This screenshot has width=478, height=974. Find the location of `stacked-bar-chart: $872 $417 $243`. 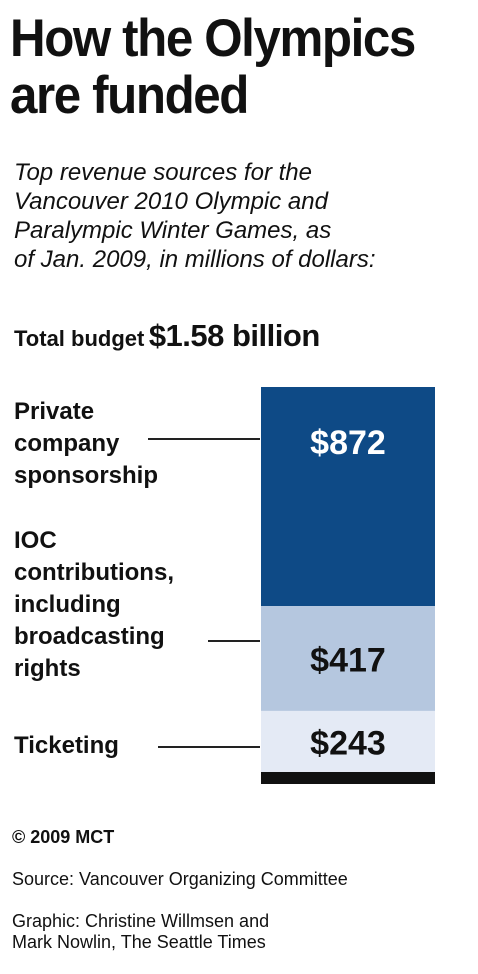

stacked-bar-chart: $872 $417 $243 is located at coordinates (348, 585).